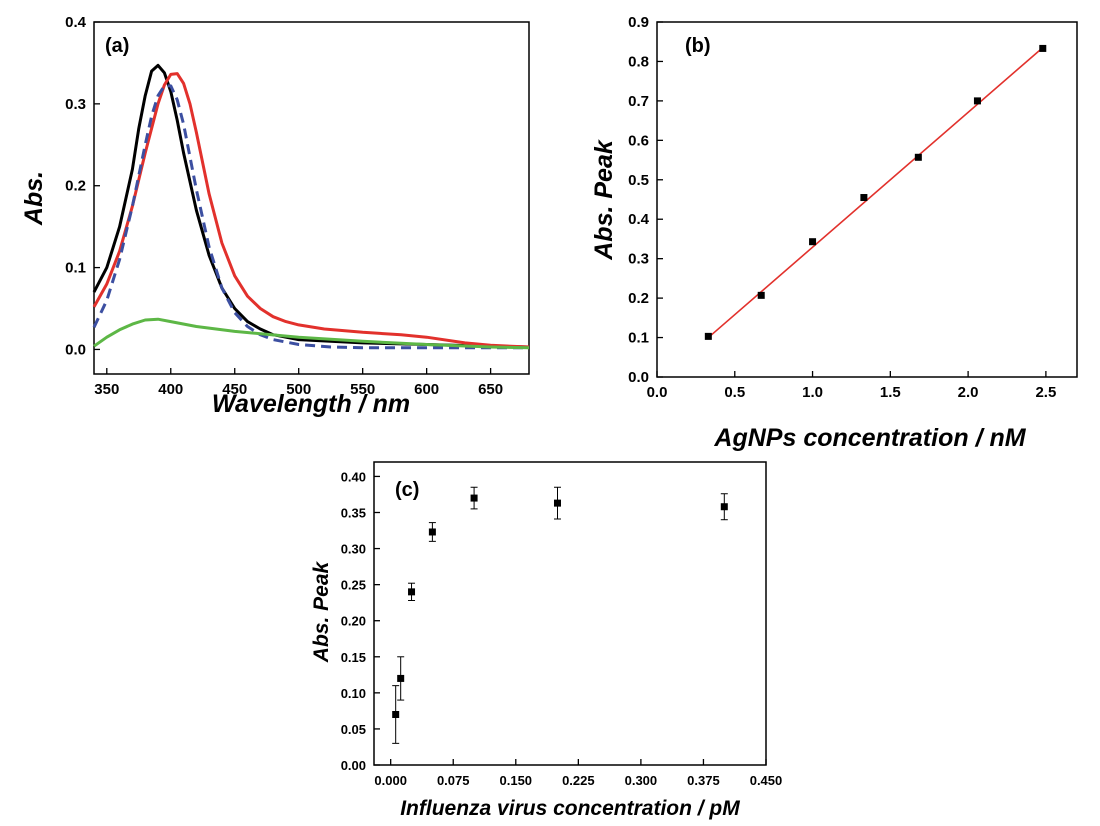 This screenshot has width=1100, height=826. What do you see at coordinates (353, 765) in the screenshot?
I see `y-tick-label: 0.00` at bounding box center [353, 765].